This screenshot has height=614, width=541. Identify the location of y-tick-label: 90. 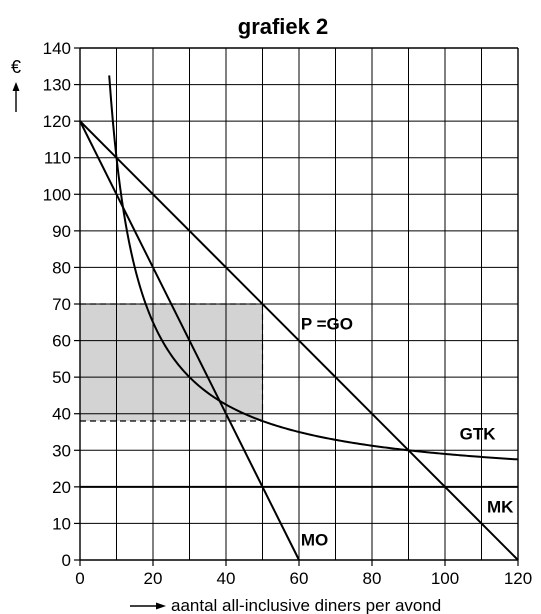
(61, 231).